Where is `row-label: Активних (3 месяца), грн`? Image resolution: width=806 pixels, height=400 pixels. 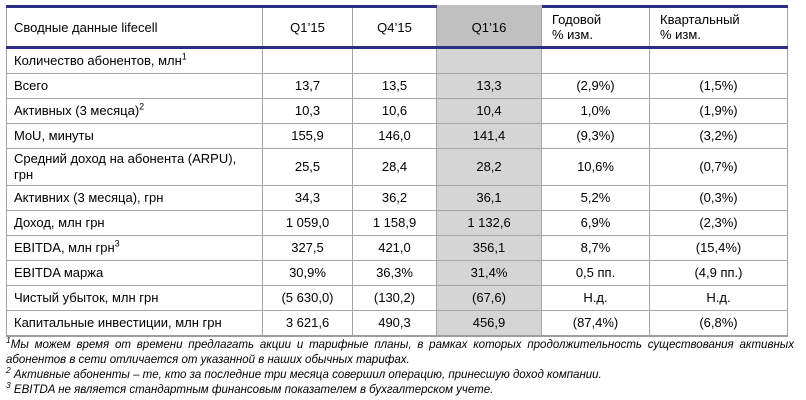 row-label: Активних (3 месяца), грн is located at coordinates (134, 198).